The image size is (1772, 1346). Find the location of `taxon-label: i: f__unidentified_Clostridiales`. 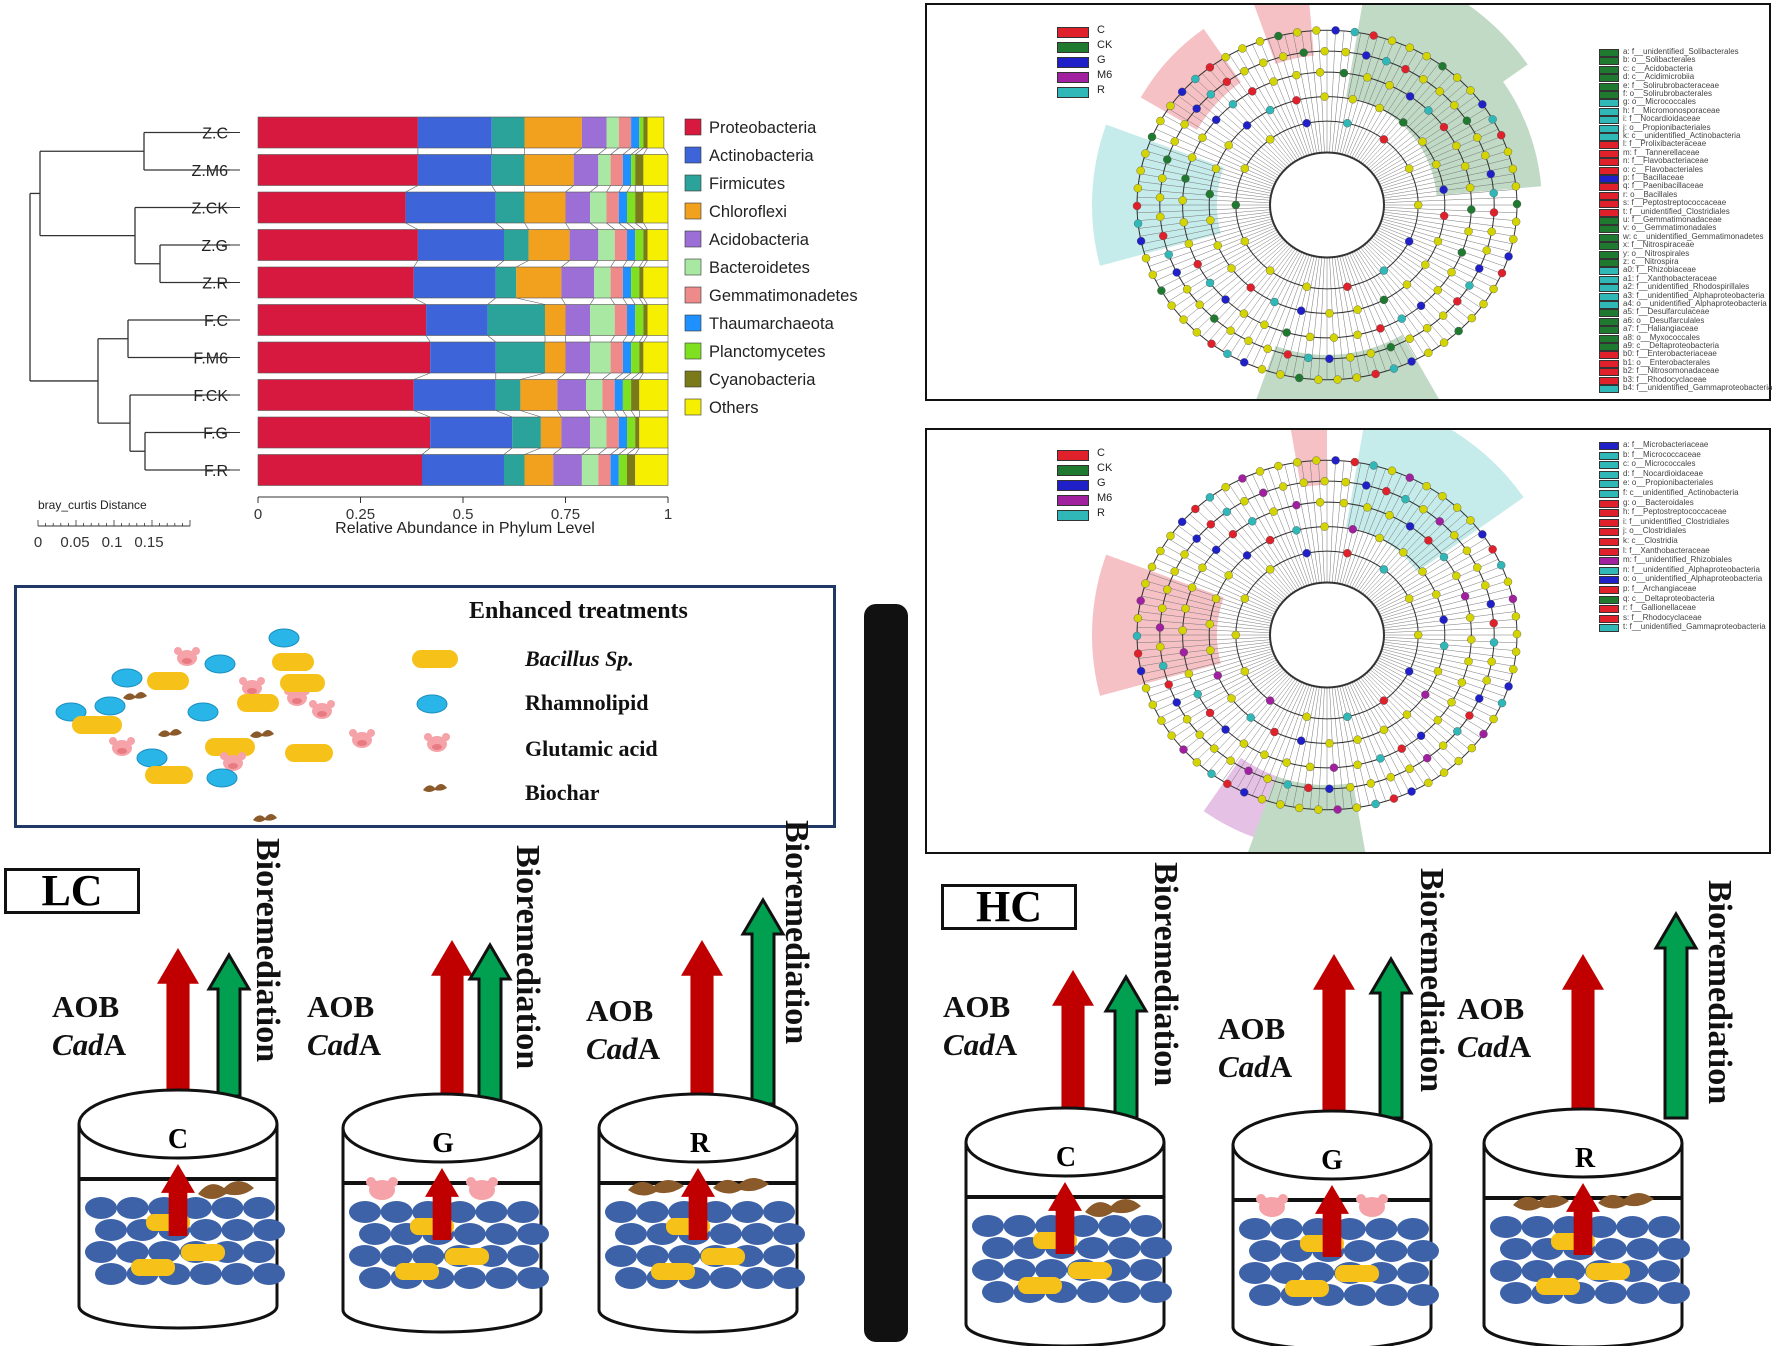

taxon-label: i: f__unidentified_Clostridiales is located at coordinates (1676, 521).